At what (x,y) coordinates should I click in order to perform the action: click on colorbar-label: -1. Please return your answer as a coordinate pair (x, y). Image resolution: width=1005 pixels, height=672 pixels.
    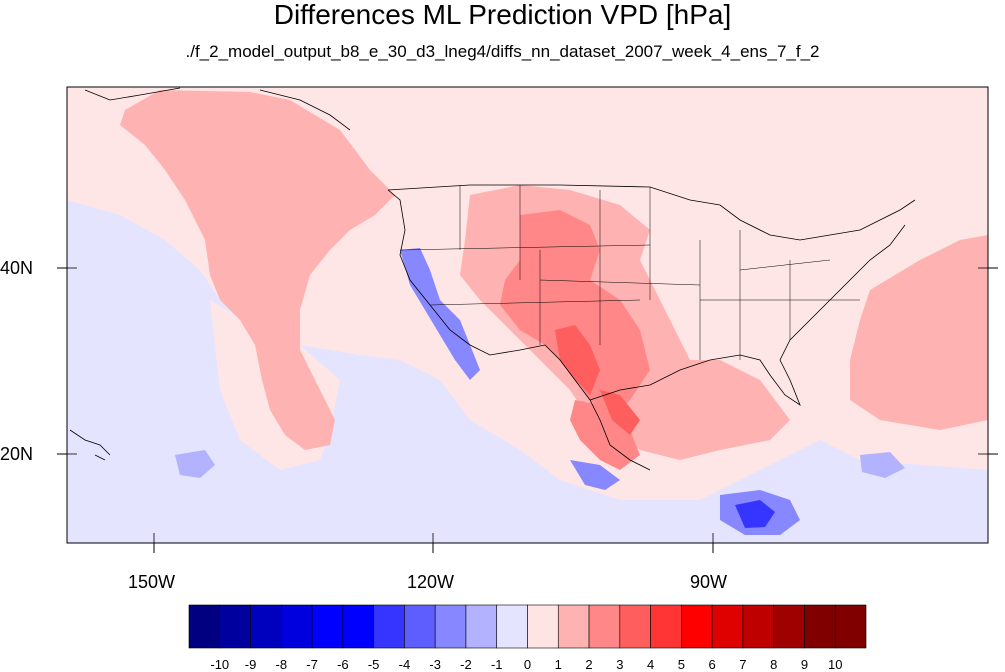
    Looking at the image, I should click on (497, 664).